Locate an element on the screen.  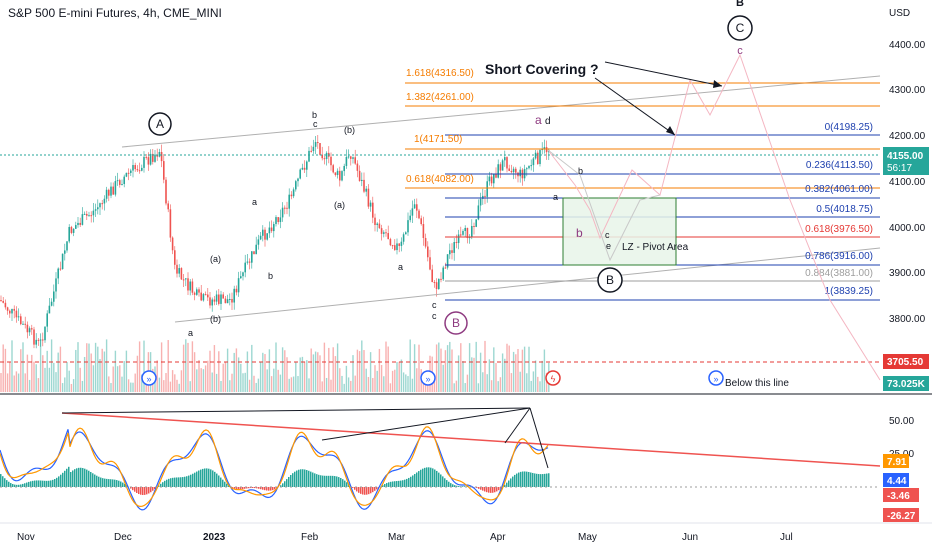
price-tick-3800: 3800.00 is located at coordinates (907, 319).